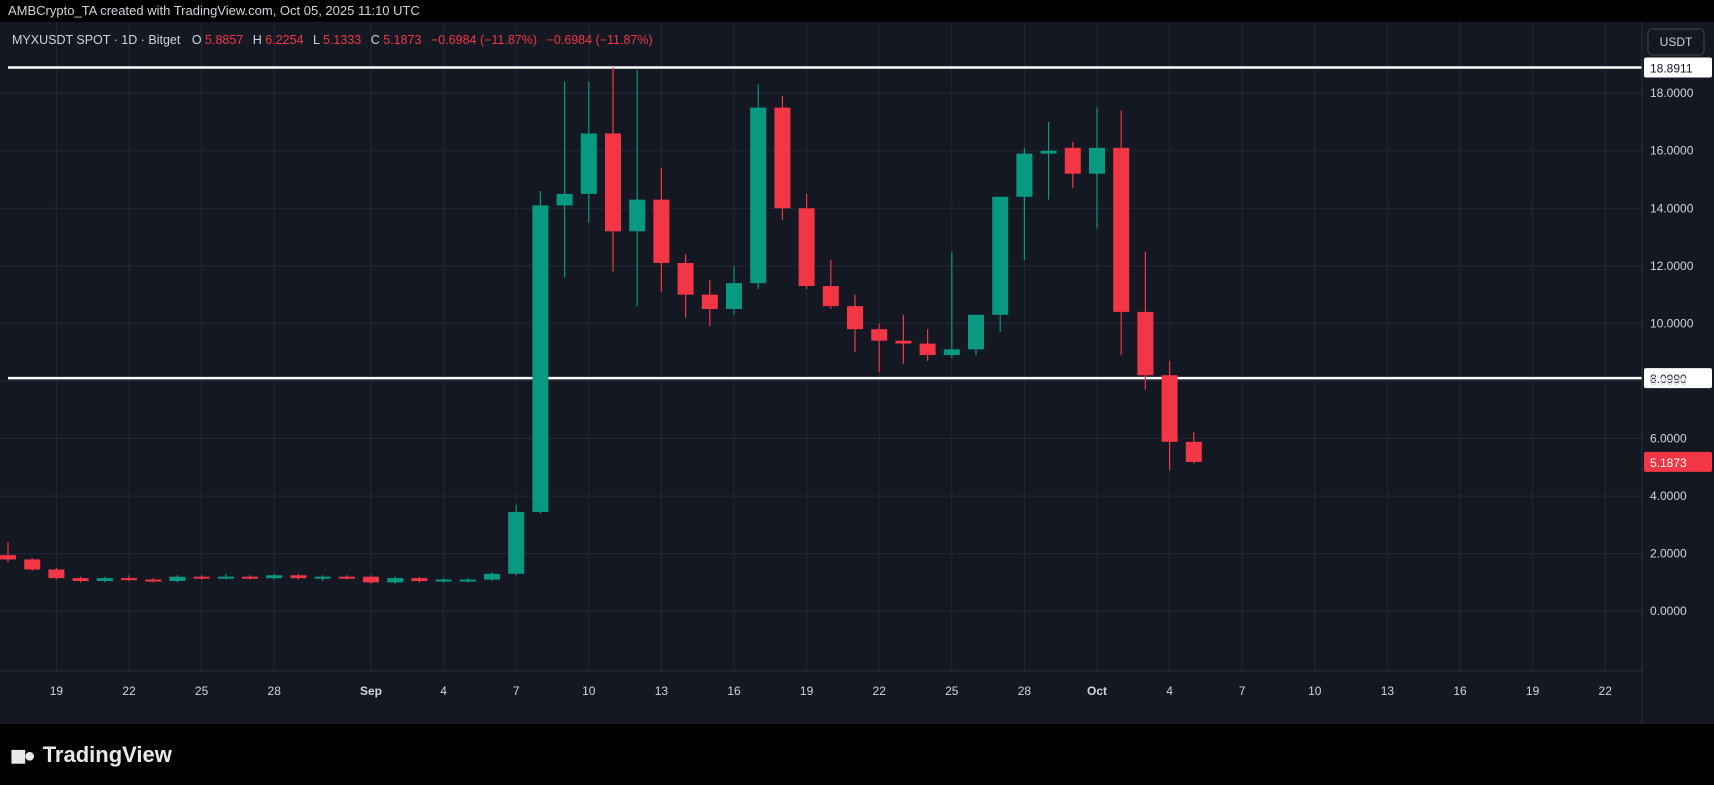 This screenshot has height=785, width=1714. I want to click on x-tick-label: 10, so click(589, 691).